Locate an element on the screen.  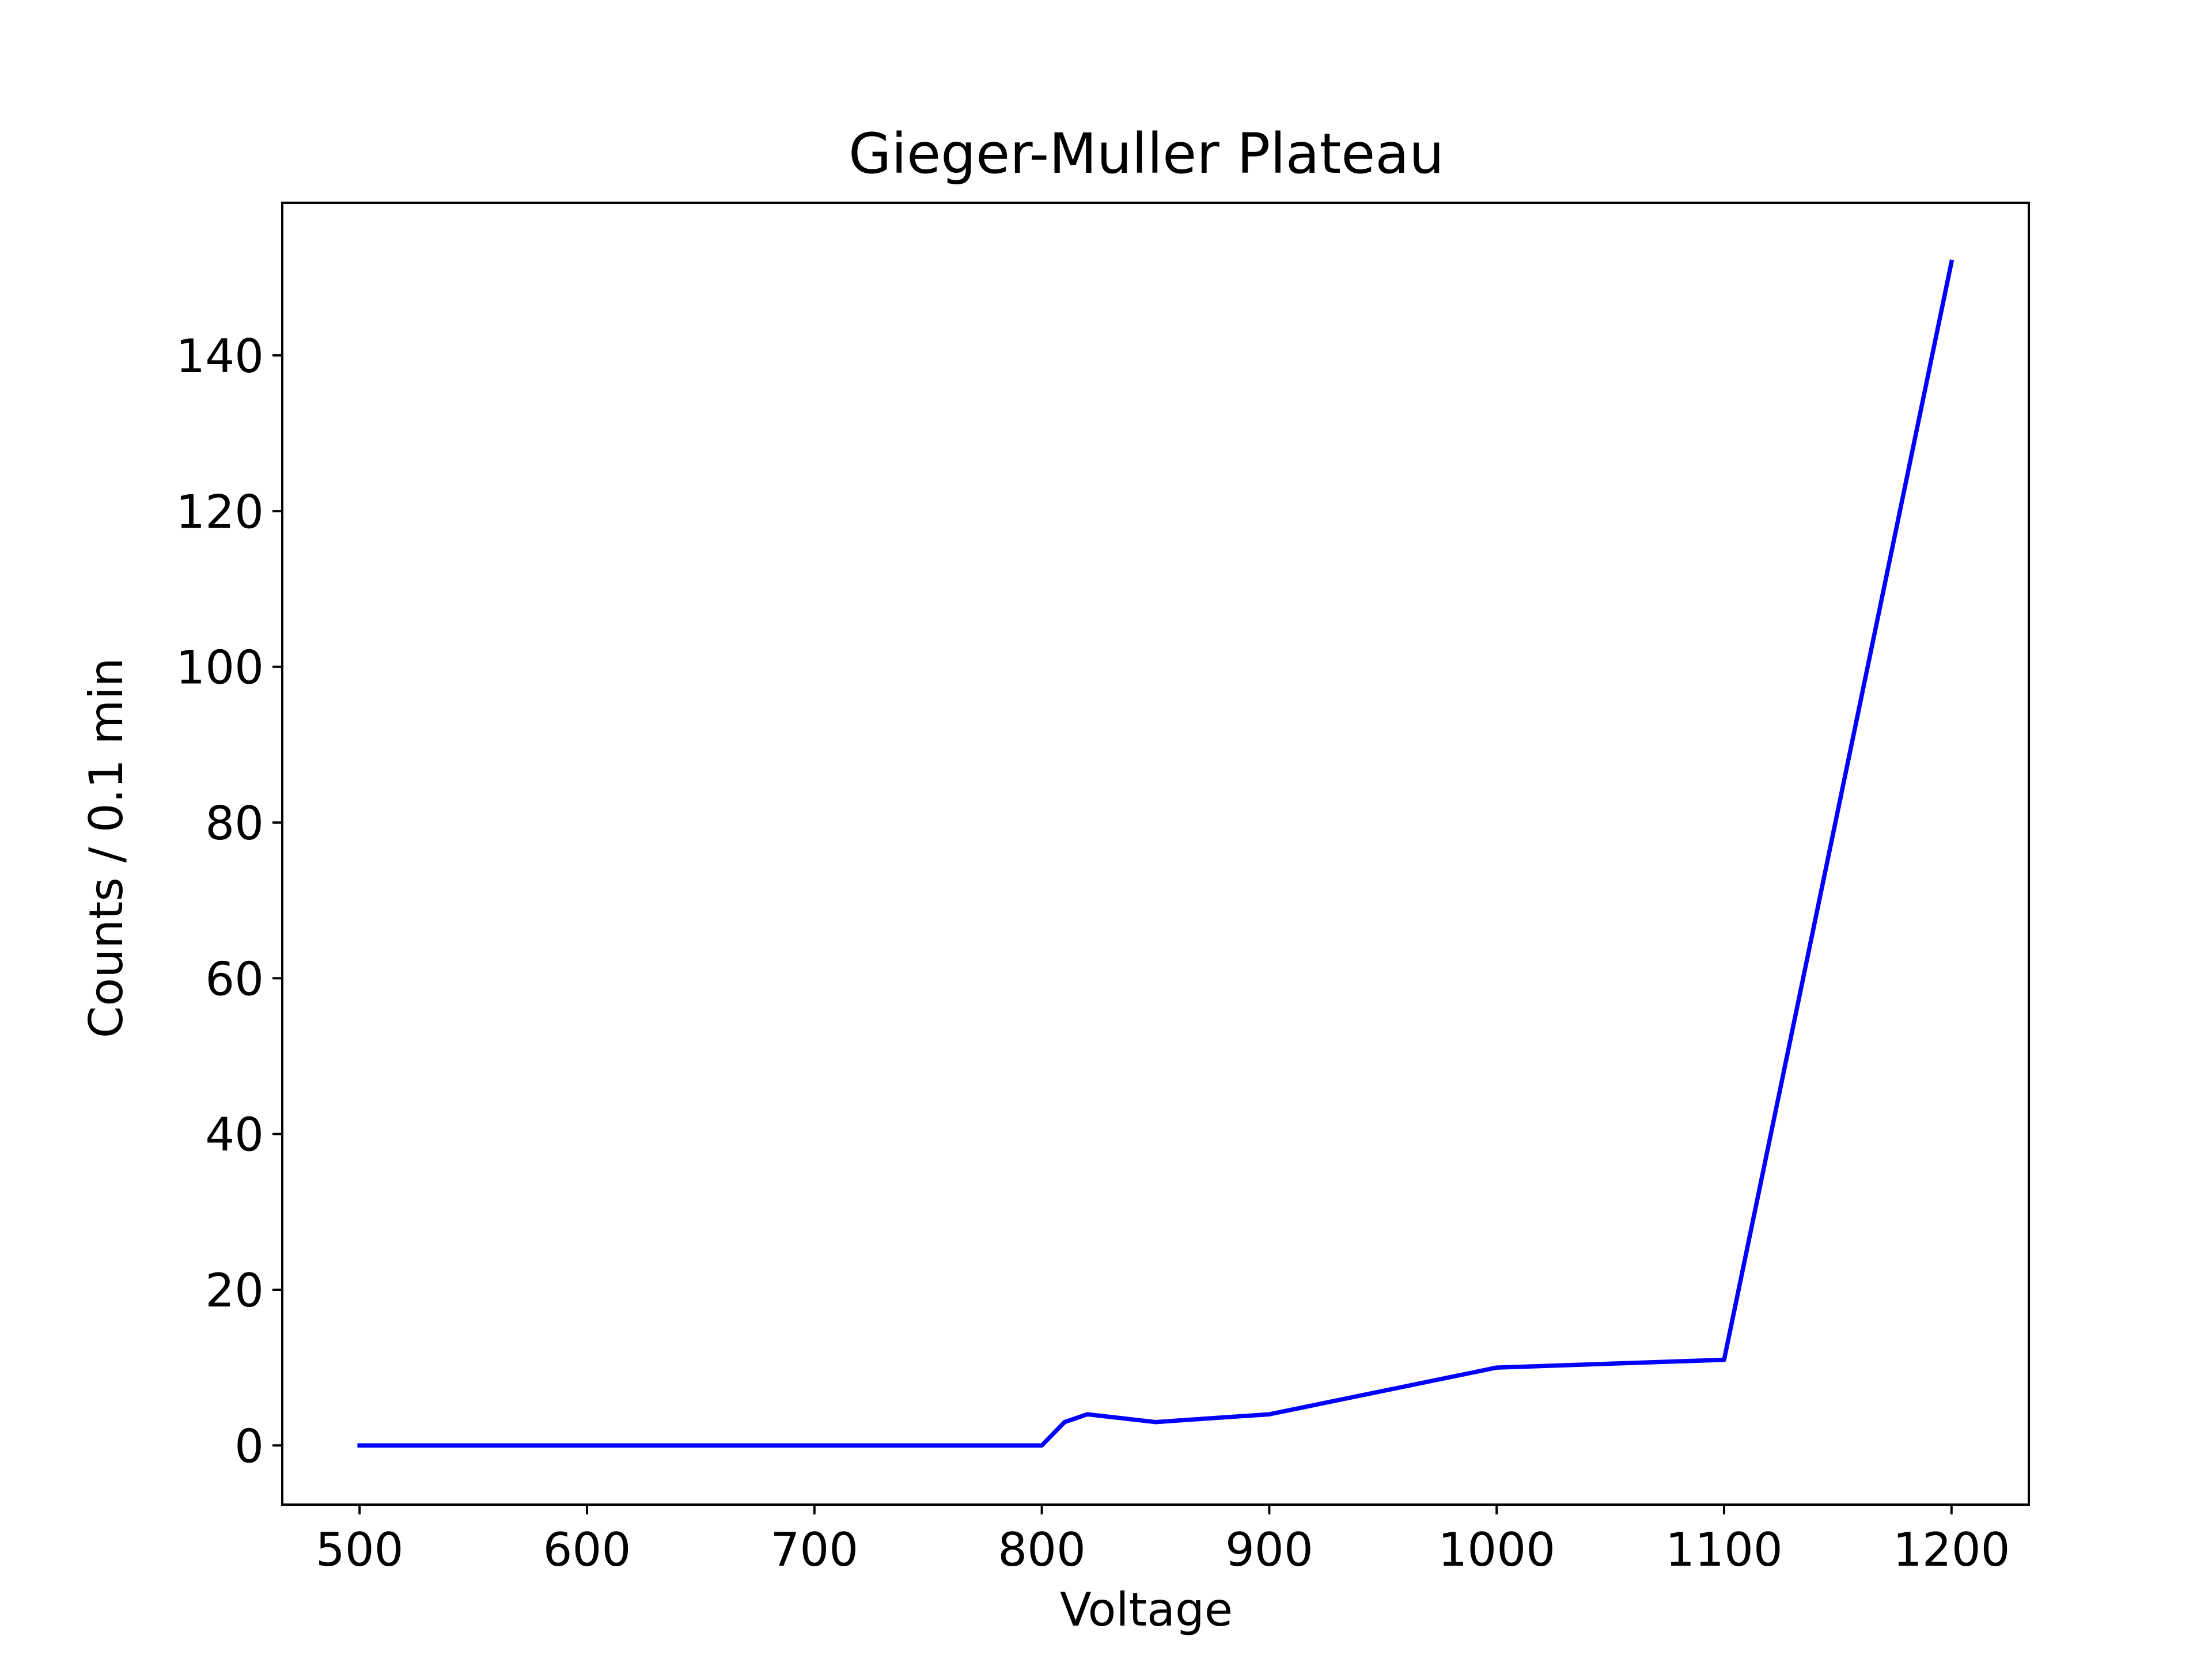
y-tick-label: 120 is located at coordinates (220, 512).